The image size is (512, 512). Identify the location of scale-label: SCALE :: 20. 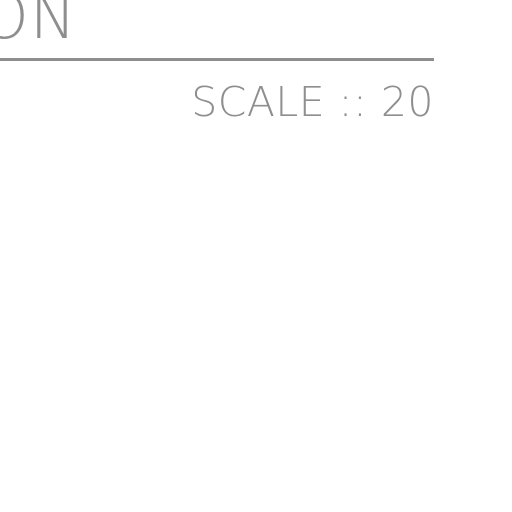
(312, 102).